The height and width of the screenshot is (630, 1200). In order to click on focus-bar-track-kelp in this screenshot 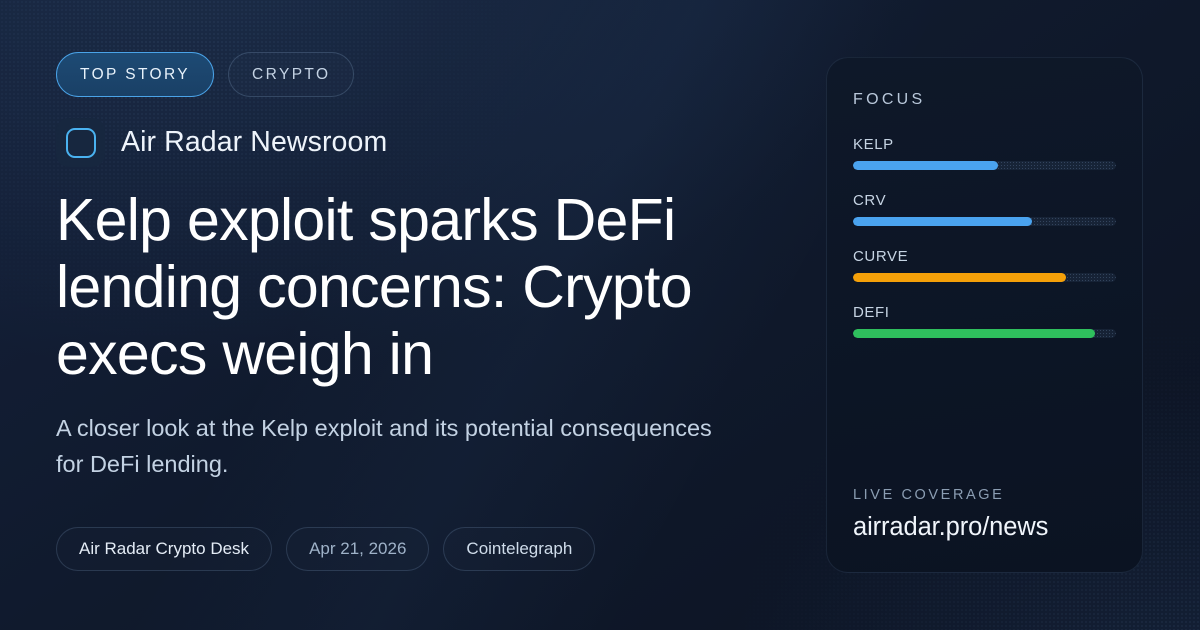, I will do `click(984, 165)`.